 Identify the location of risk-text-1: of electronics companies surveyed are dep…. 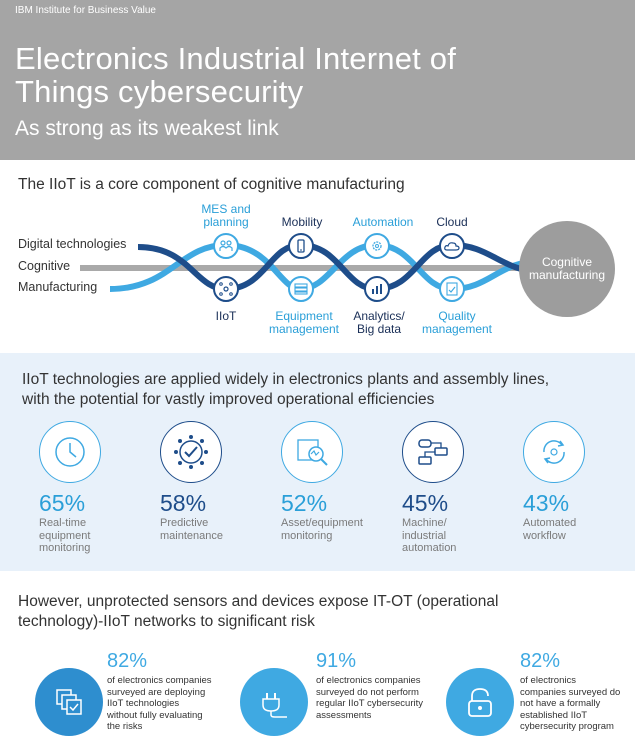
(159, 703).